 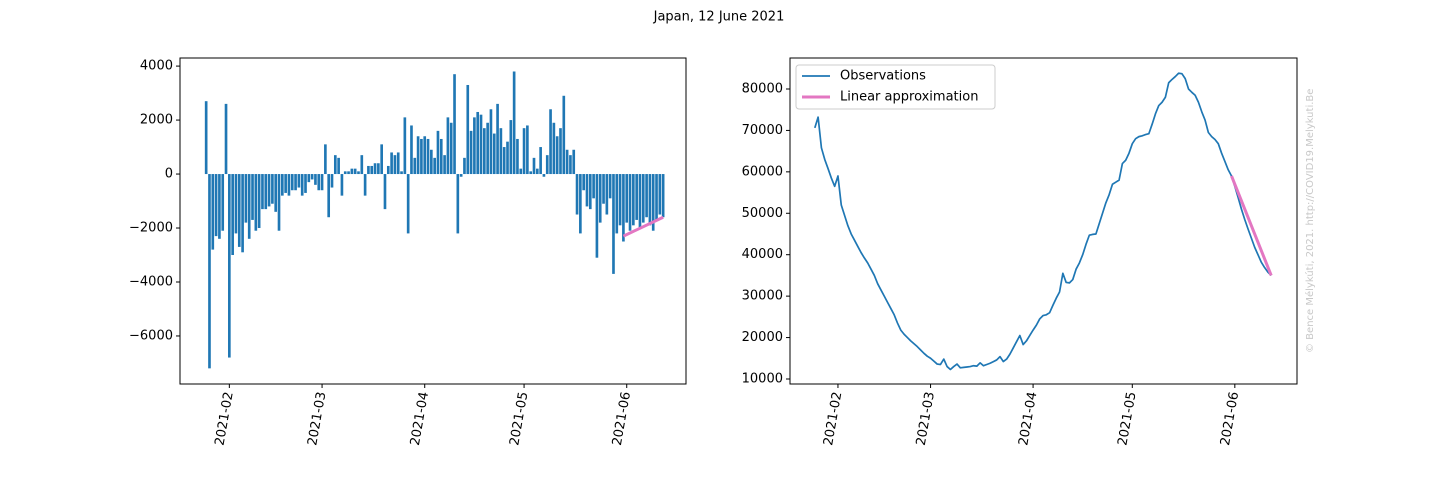 What do you see at coordinates (151, 335) in the screenshot?
I see `y-tick-label: −6000` at bounding box center [151, 335].